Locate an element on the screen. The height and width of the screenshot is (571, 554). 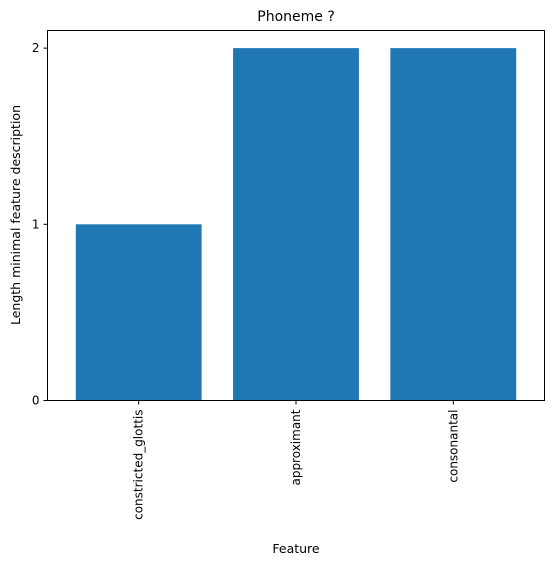
bar-approximant is located at coordinates (296, 224).